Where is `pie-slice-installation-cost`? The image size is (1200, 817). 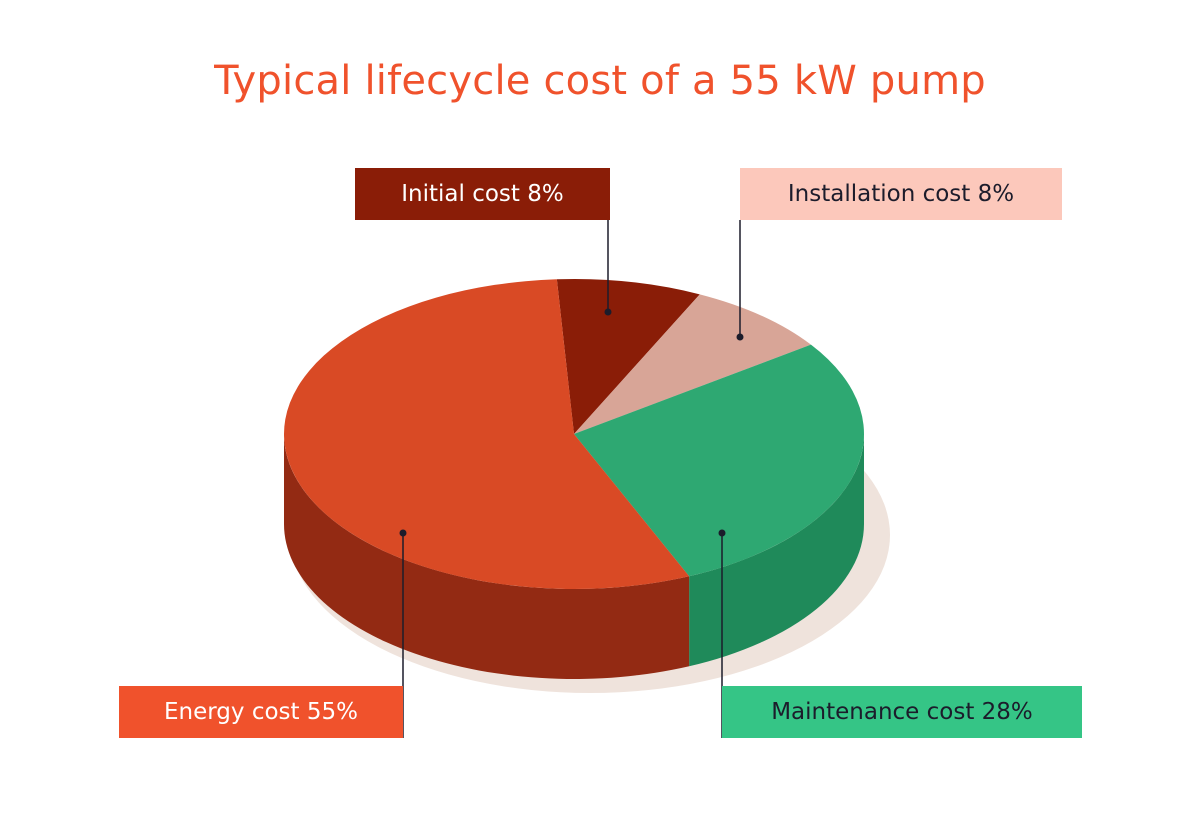
pie-slice-installation-cost is located at coordinates (692, 364).